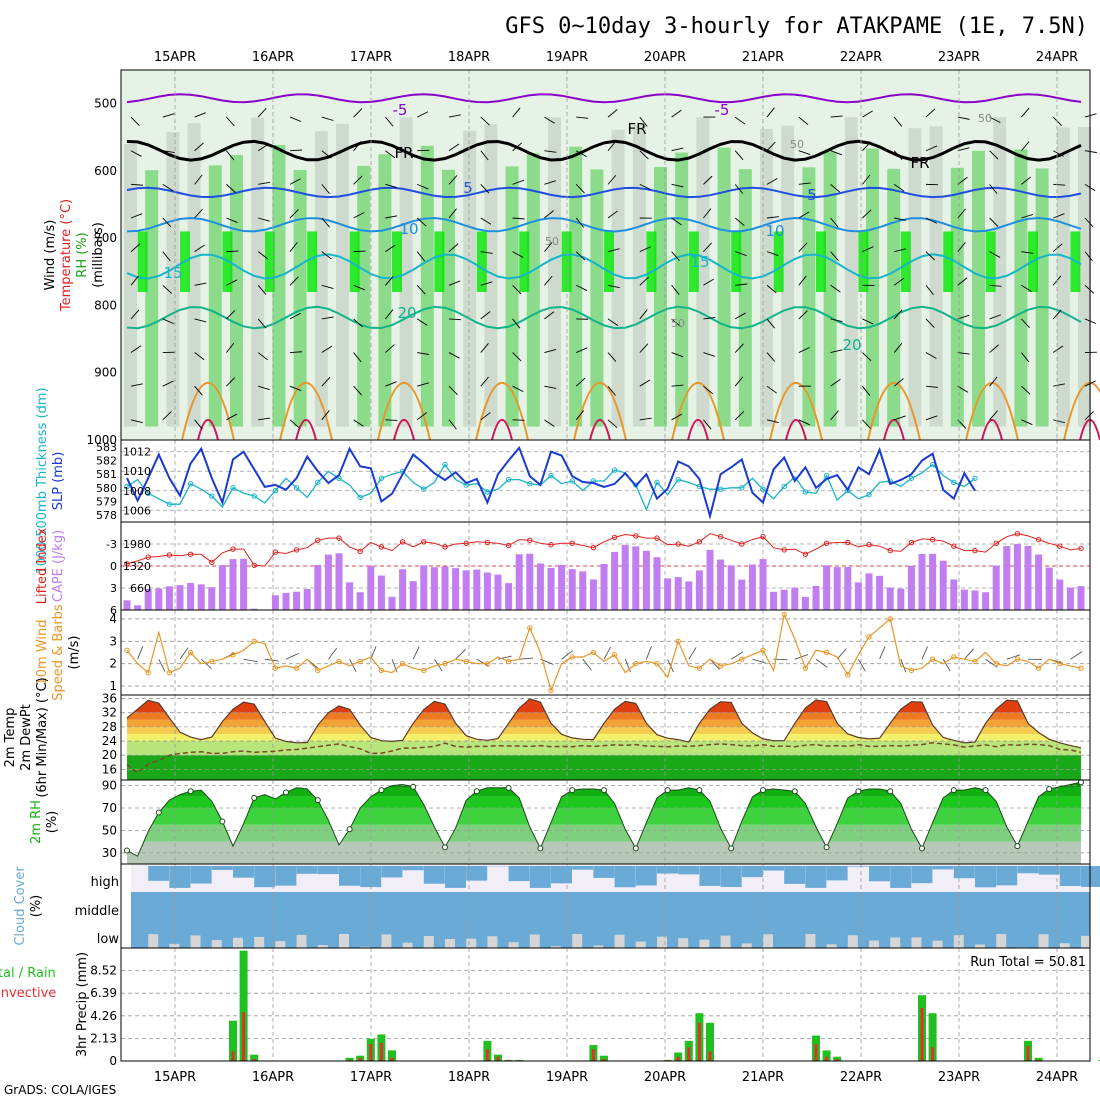  What do you see at coordinates (103, 971) in the screenshot?
I see `precip-tick-0: 8.52` at bounding box center [103, 971].